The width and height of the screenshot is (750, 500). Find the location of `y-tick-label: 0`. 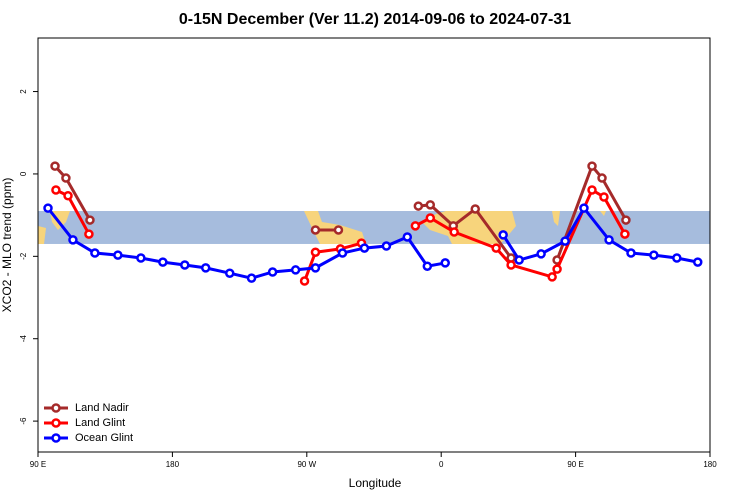

y-tick-label: 0 is located at coordinates (23, 173).